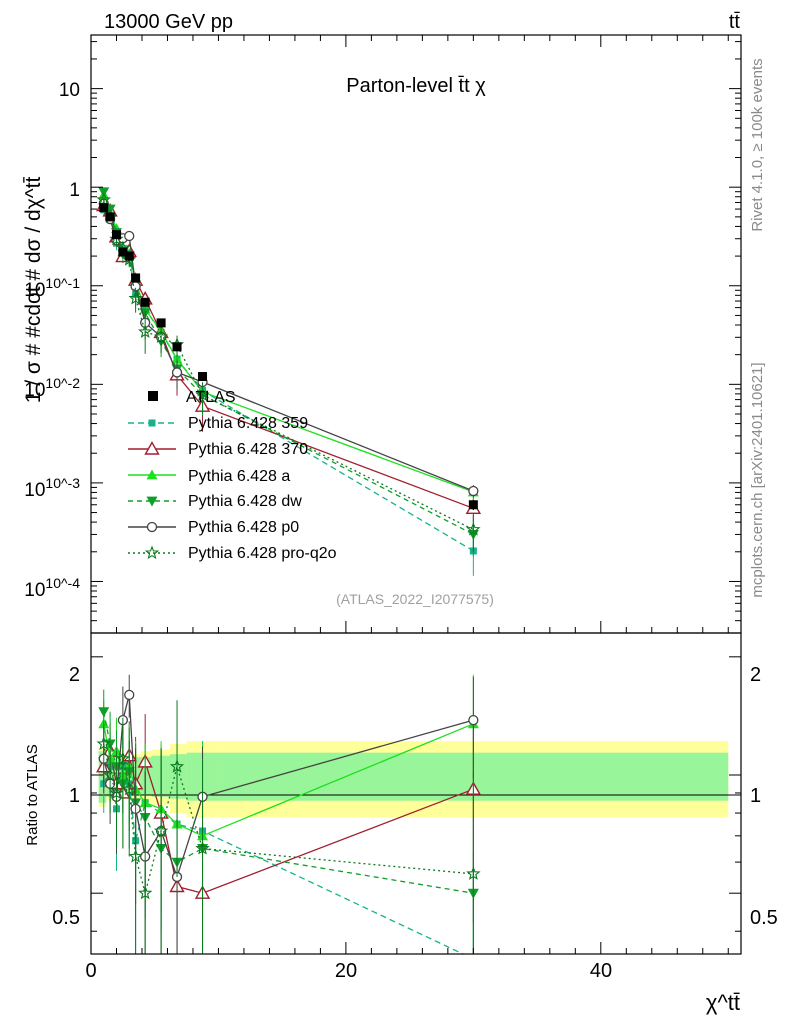 The image size is (786, 1024). I want to click on x-axis-label: χ^tt̄, so click(723, 1002).